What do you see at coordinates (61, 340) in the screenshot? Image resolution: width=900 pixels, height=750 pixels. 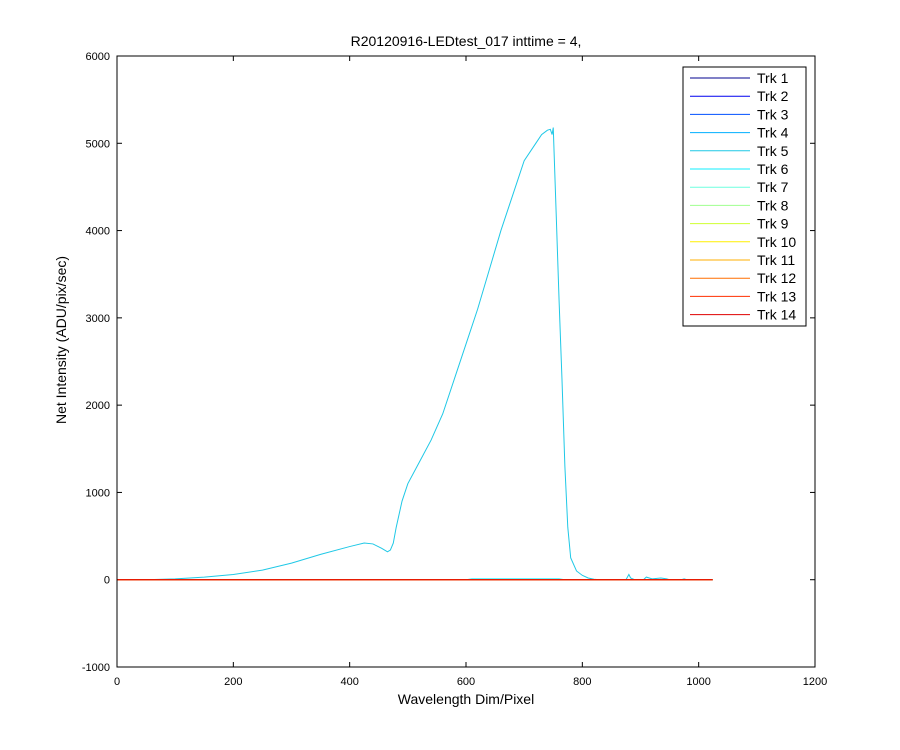 I see `y-axis-label: Net Intensity (ADU/pix/sec)` at bounding box center [61, 340].